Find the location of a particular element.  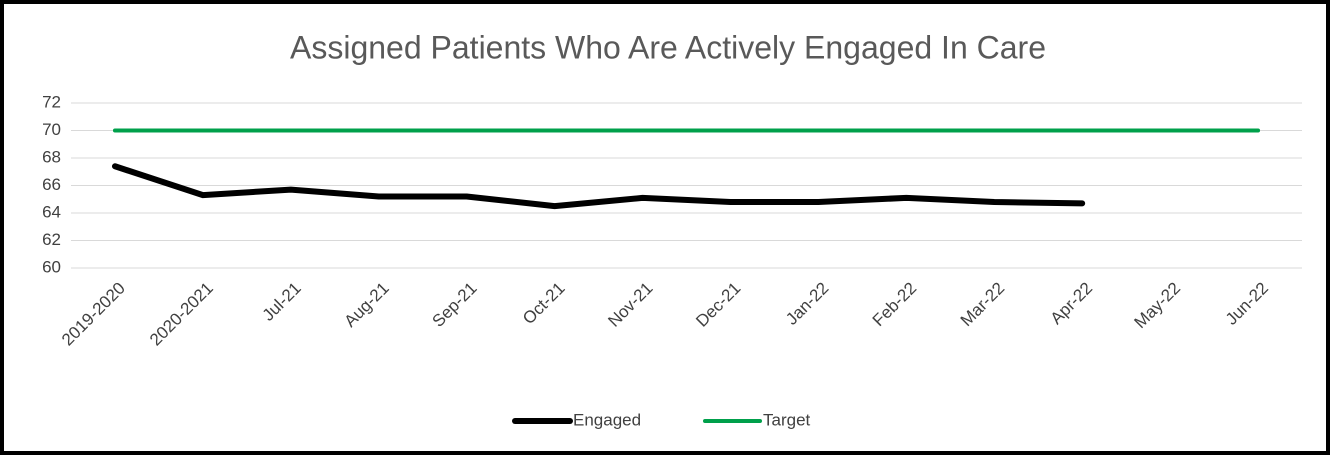

y-tick-label: 66 is located at coordinates (51, 184).